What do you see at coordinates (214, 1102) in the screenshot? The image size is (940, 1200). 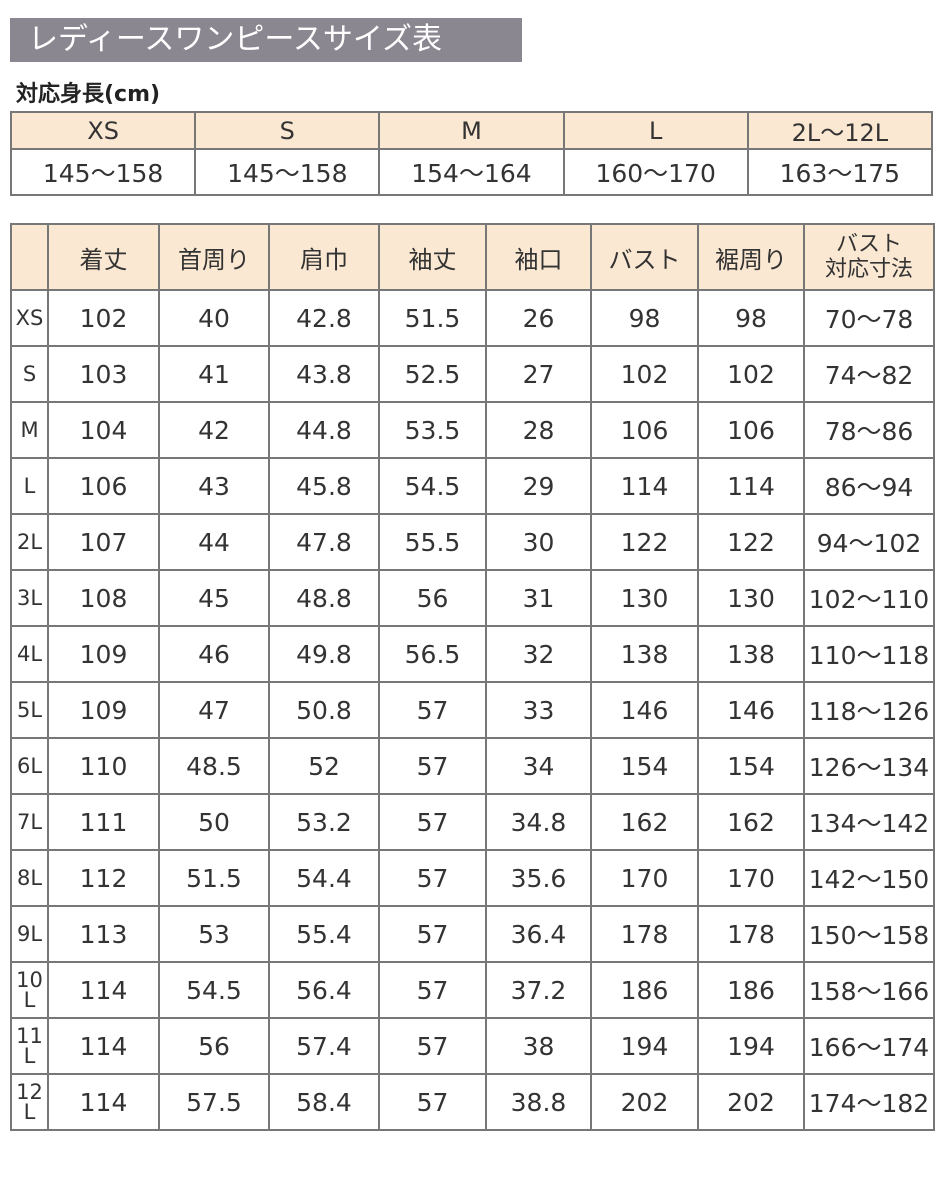 I see `table-cell: 57.5` at bounding box center [214, 1102].